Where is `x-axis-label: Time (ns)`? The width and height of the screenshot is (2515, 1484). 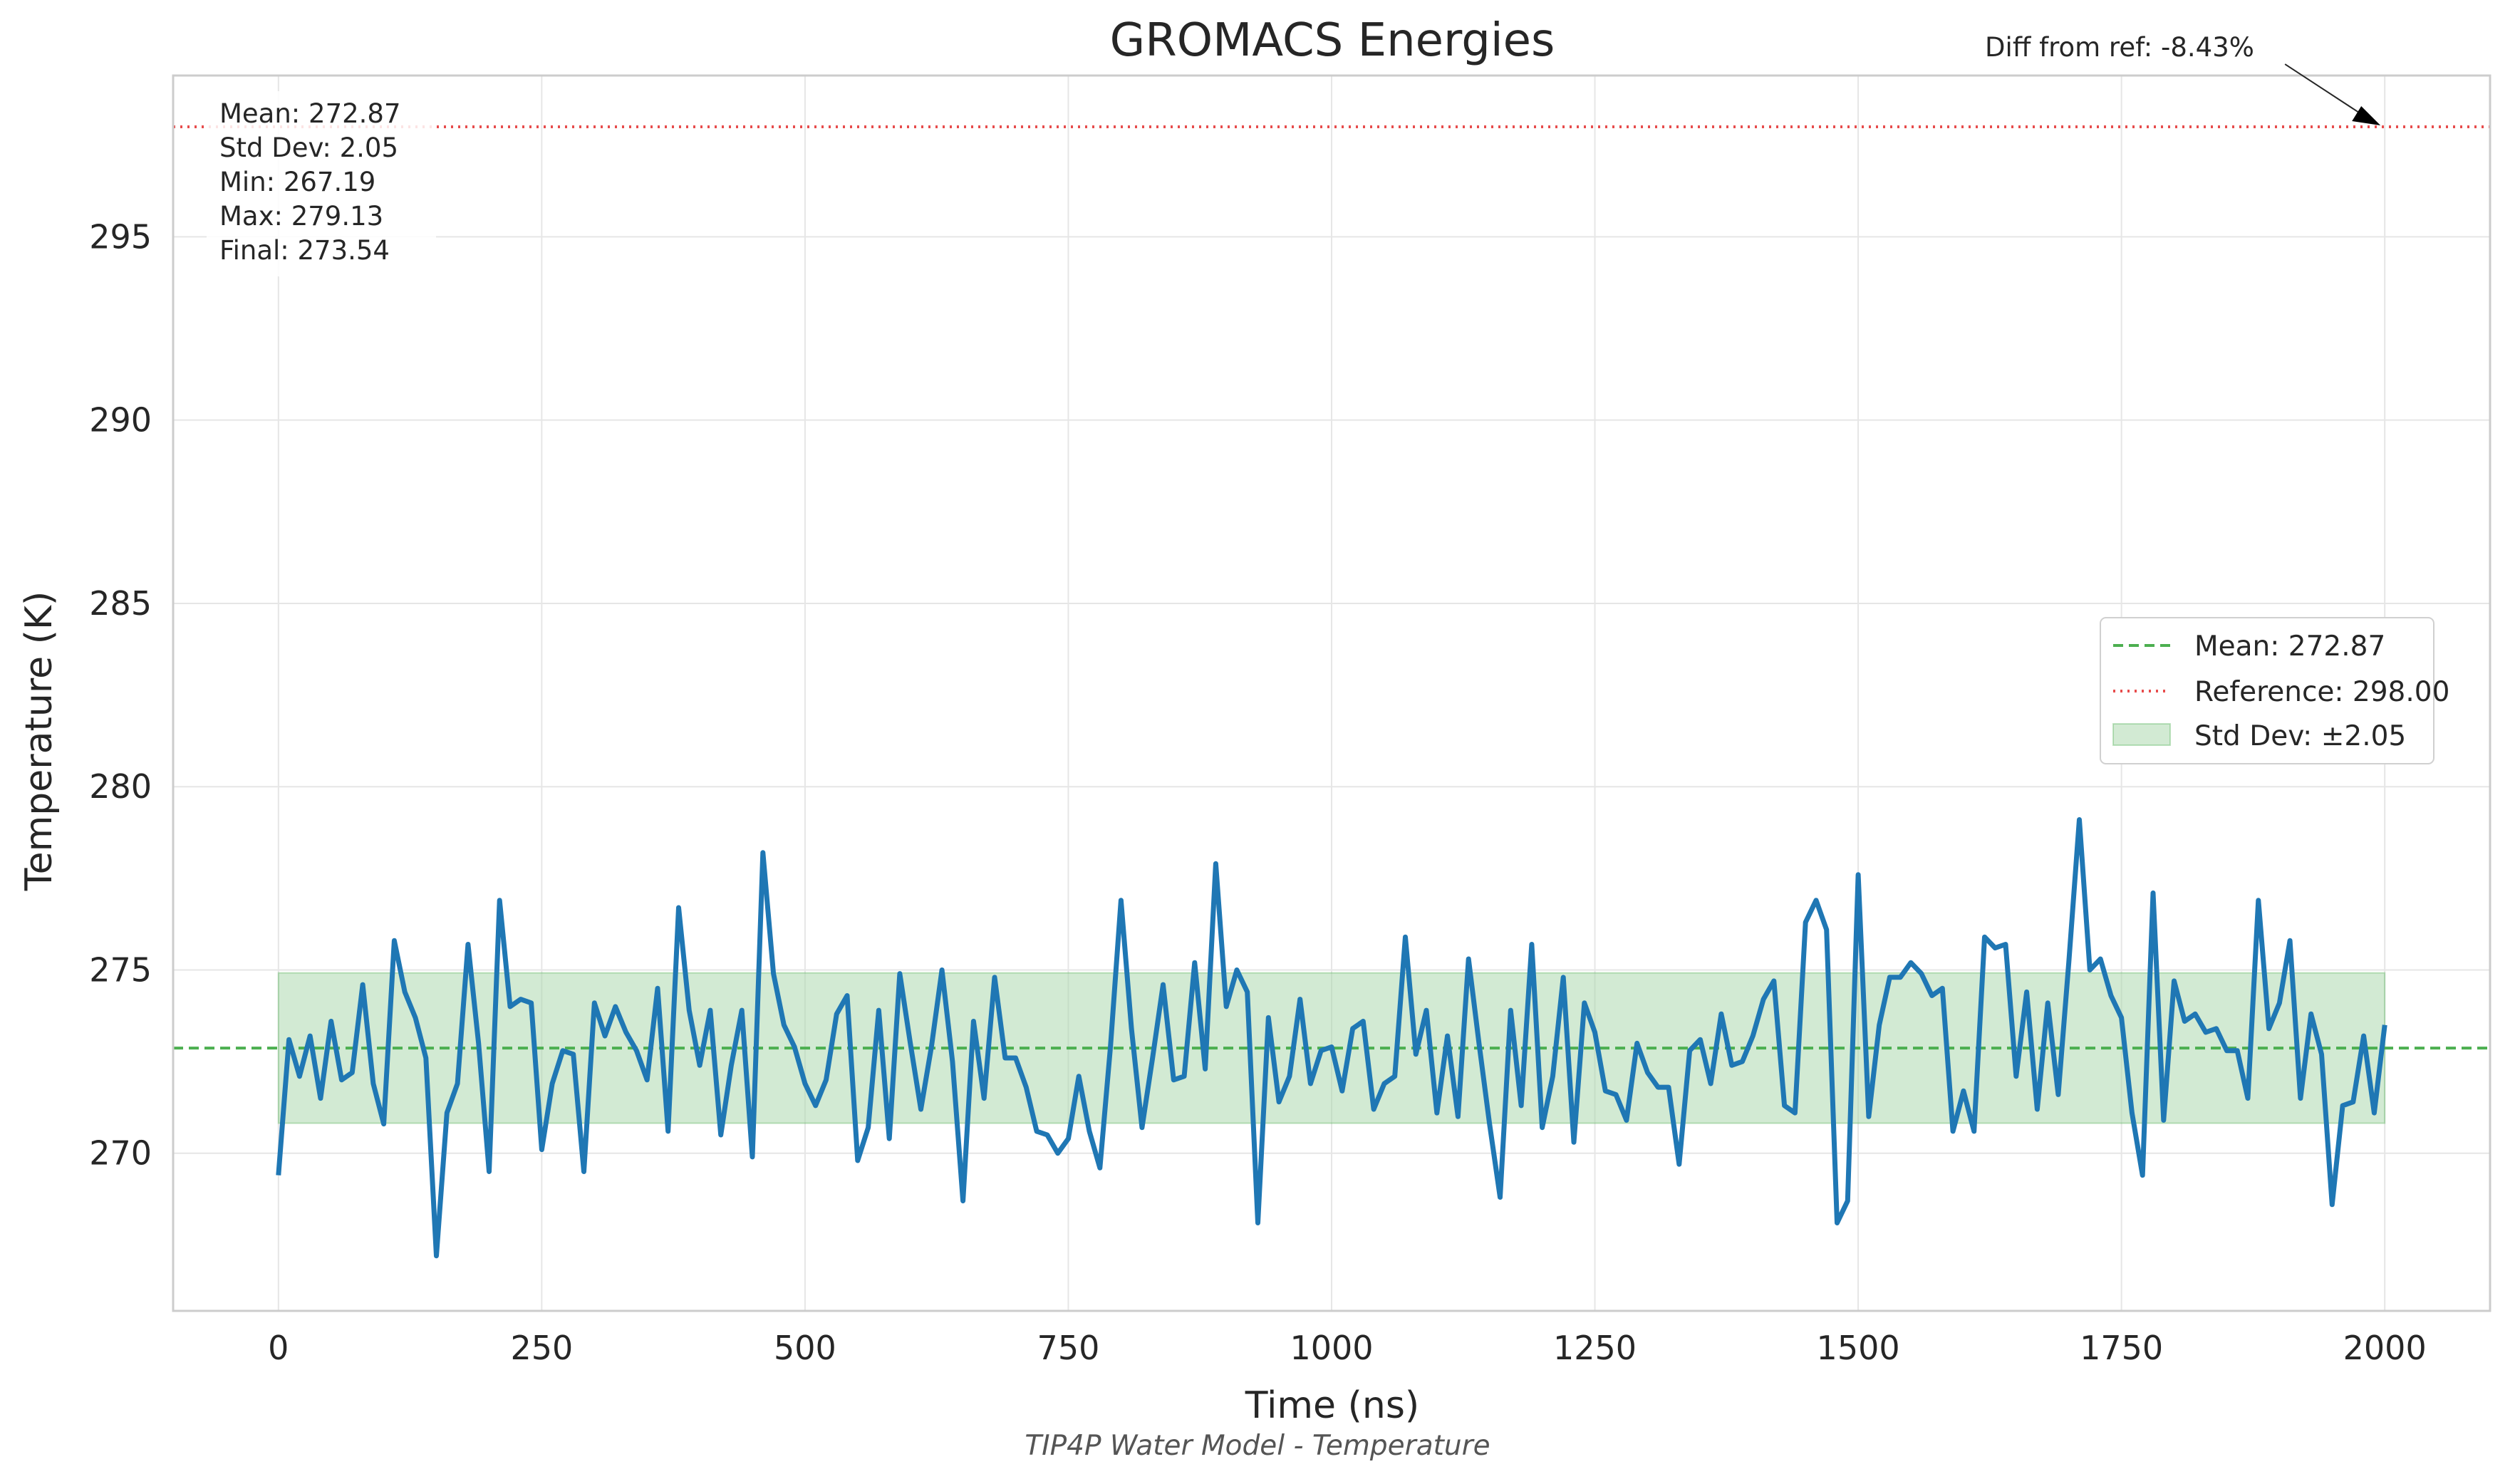 x-axis-label: Time (ns) is located at coordinates (1332, 1405).